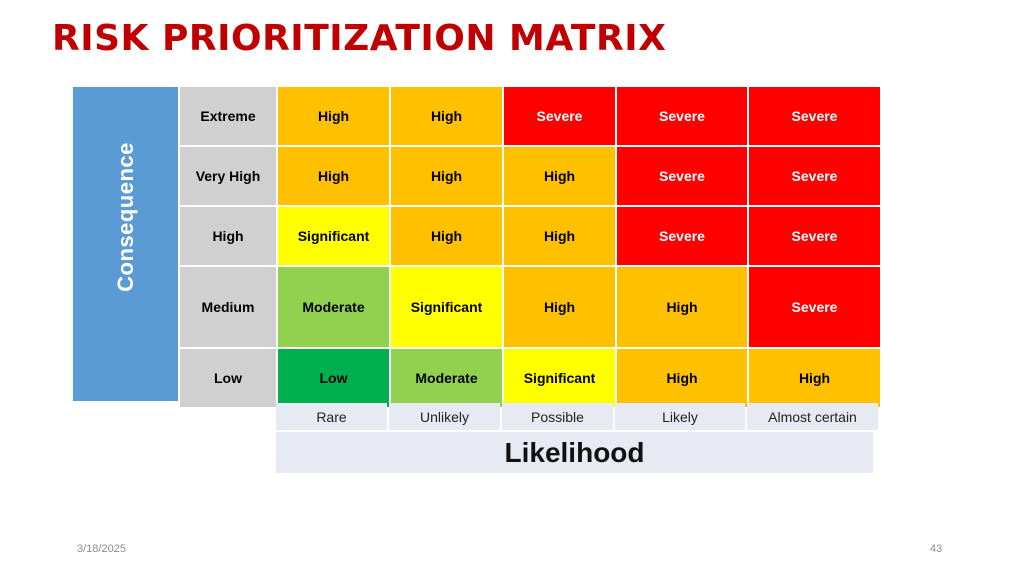  Describe the element at coordinates (125, 217) in the screenshot. I see `consequence-axis-label: Consequence` at that location.